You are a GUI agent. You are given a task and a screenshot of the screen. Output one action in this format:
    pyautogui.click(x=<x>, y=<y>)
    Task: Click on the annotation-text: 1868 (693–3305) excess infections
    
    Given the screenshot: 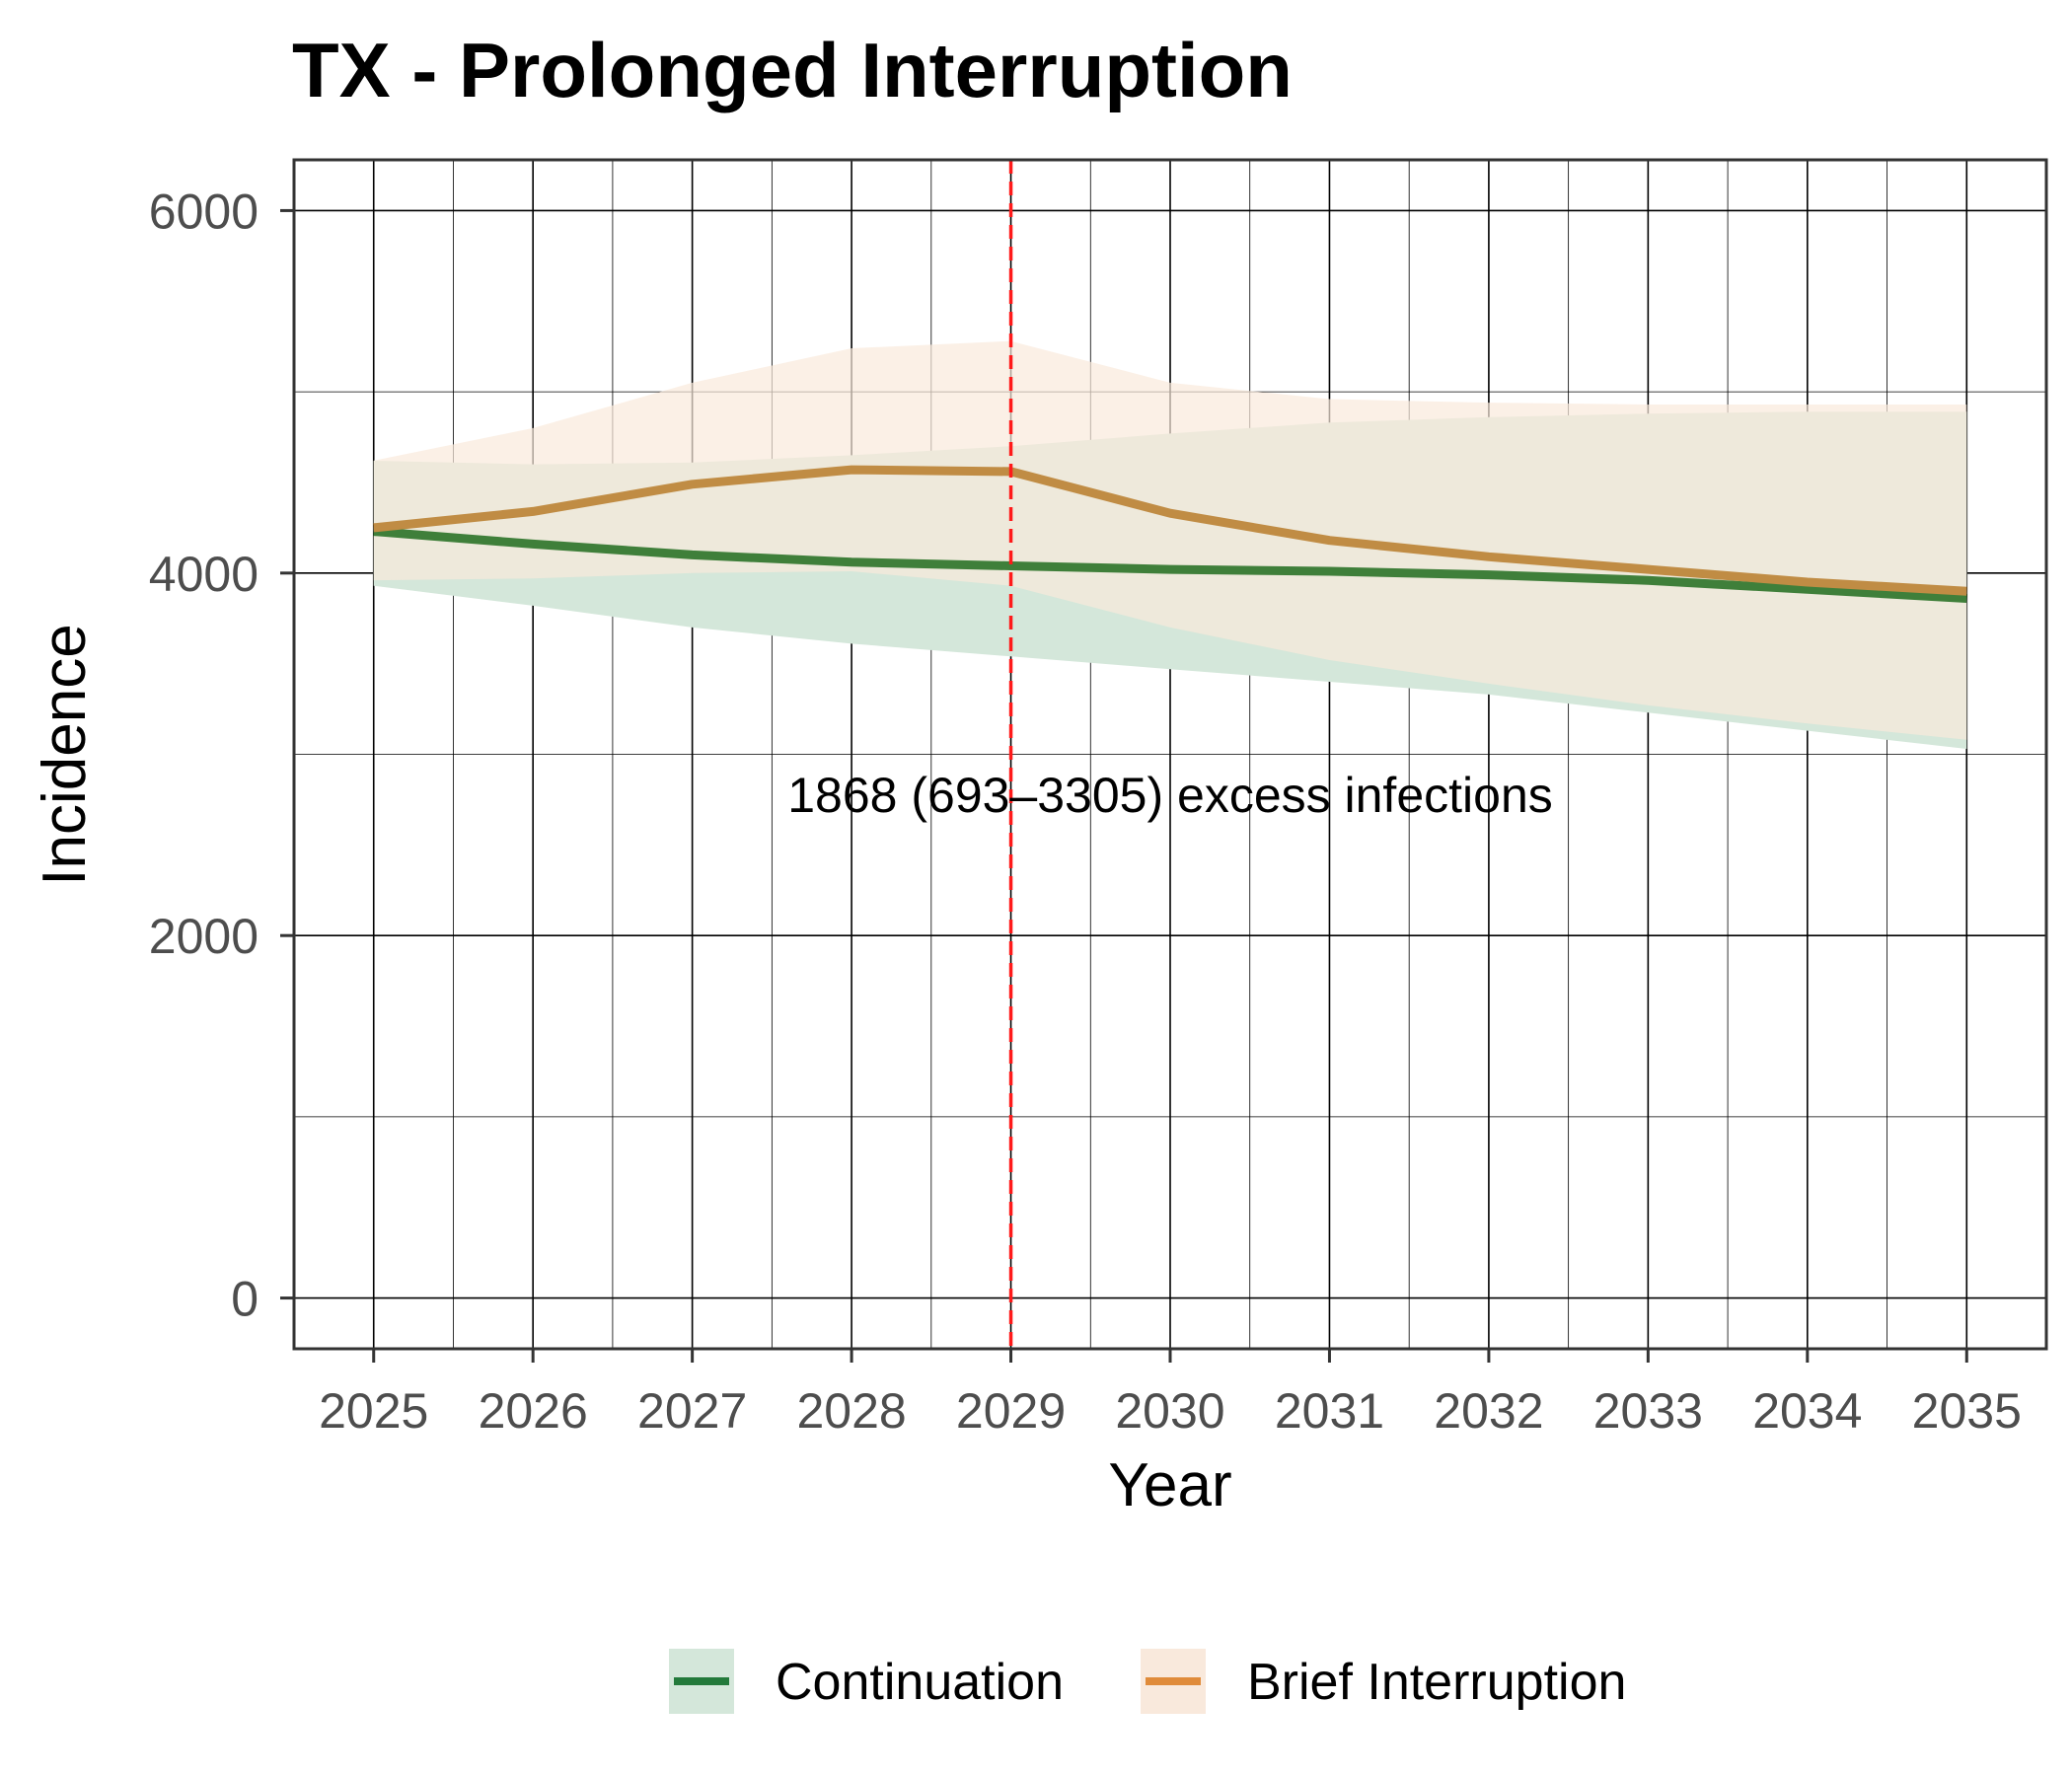 What is the action you would take?
    pyautogui.click(x=1170, y=796)
    